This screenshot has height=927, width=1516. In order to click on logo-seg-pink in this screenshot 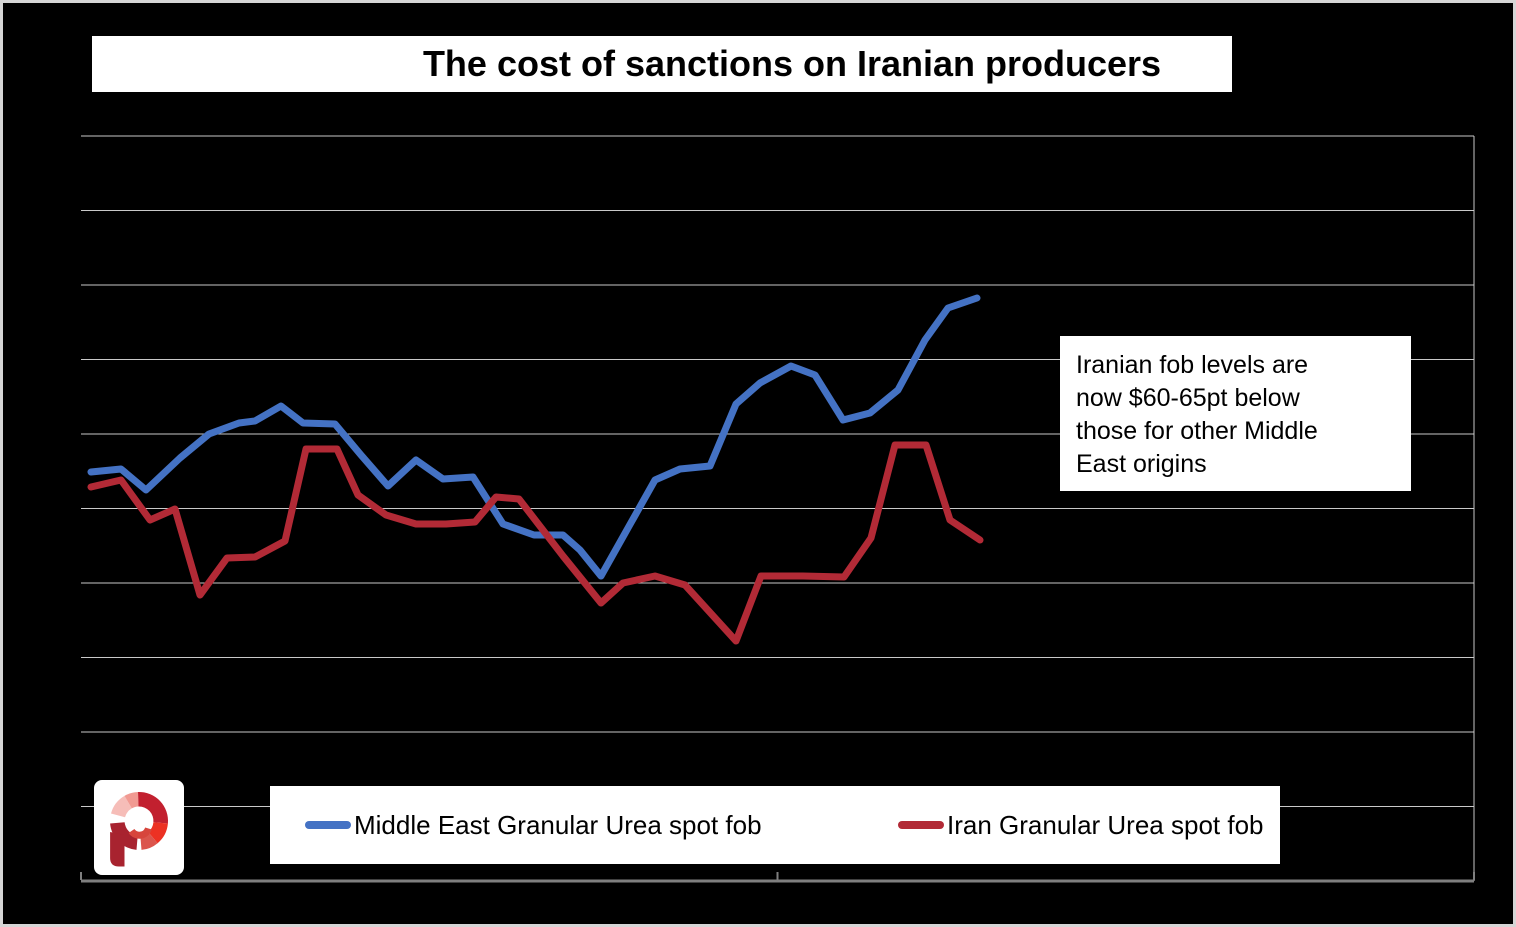, I will do `click(131, 800)`.